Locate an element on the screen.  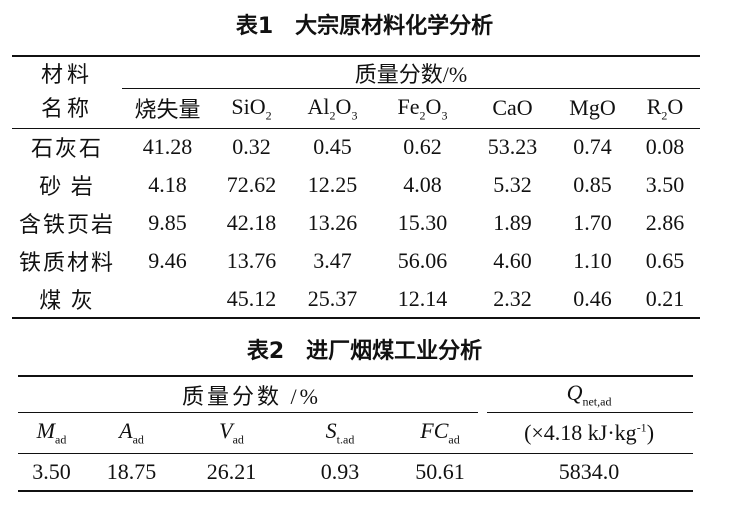
cell: 56.06 is located at coordinates (422, 260).